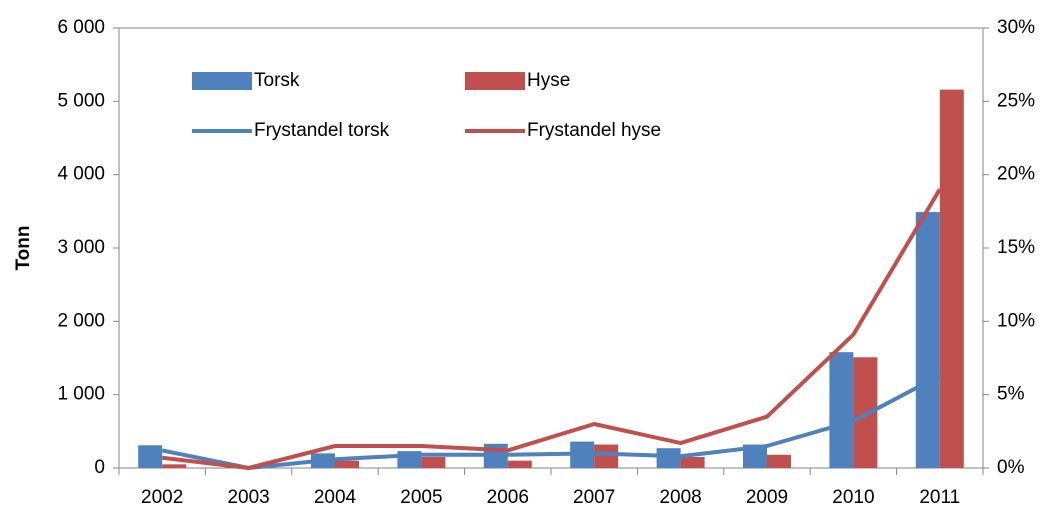 The height and width of the screenshot is (514, 1052). Describe the element at coordinates (594, 497) in the screenshot. I see `x-tick-label: 2007` at that location.